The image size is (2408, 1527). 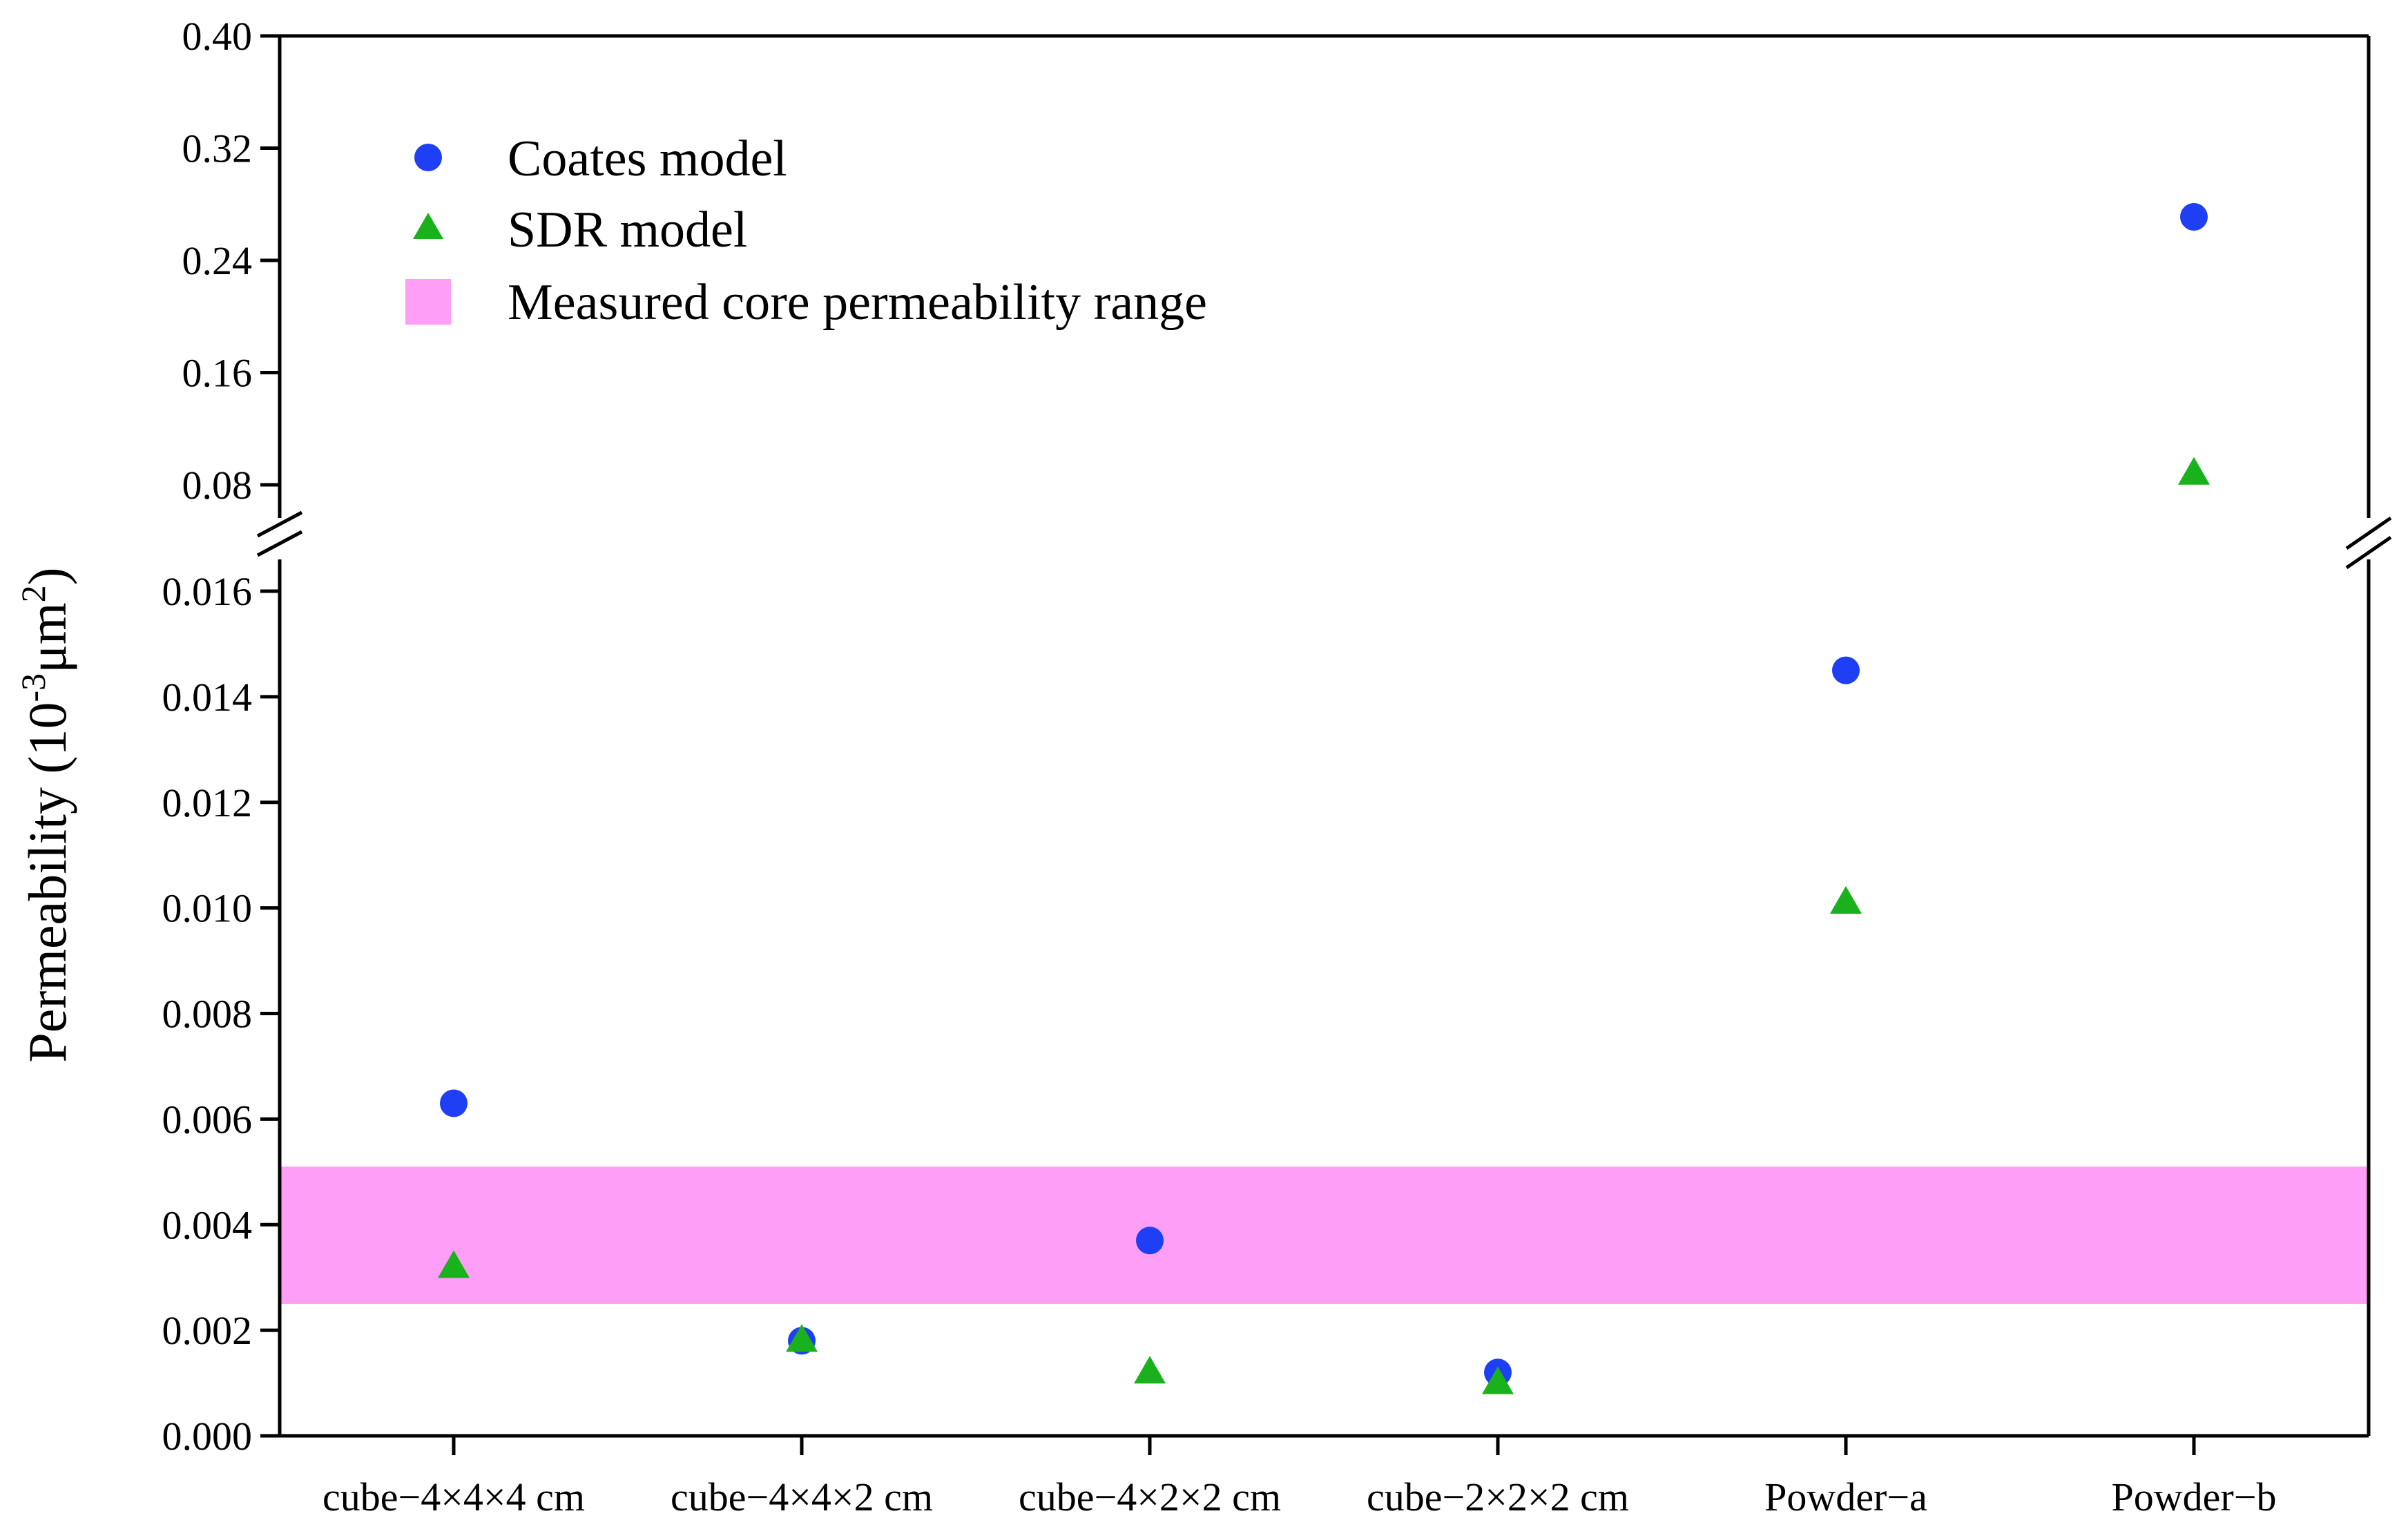 I want to click on x-tick-label-4: Powder−a, so click(x=1845, y=1497).